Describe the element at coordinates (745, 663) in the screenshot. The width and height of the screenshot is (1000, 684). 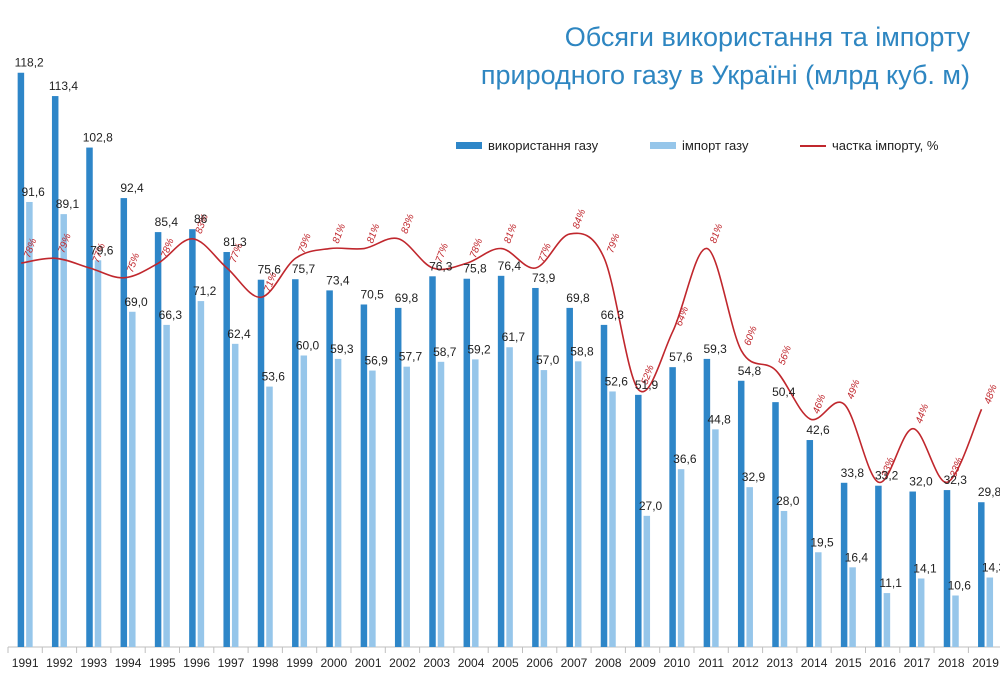
I see `x-tick-label: 2012` at that location.